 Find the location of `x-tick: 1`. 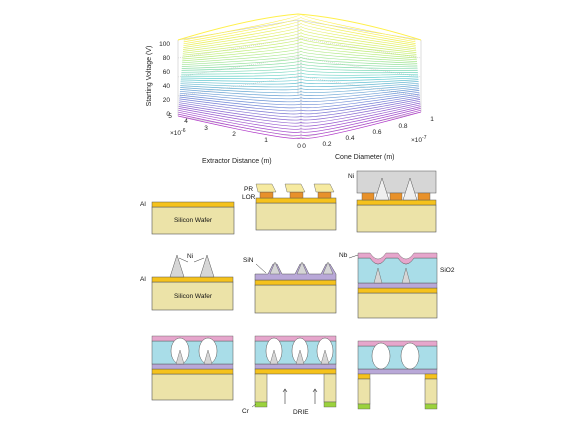

x-tick: 1 is located at coordinates (432, 119).